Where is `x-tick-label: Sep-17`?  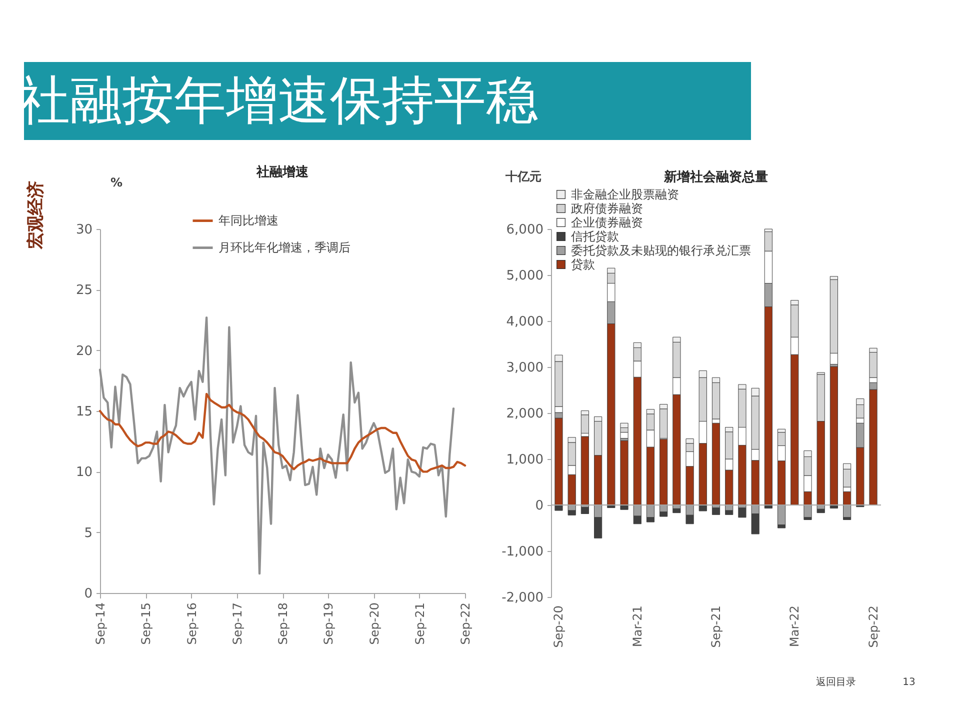 x-tick-label: Sep-17 is located at coordinates (237, 623).